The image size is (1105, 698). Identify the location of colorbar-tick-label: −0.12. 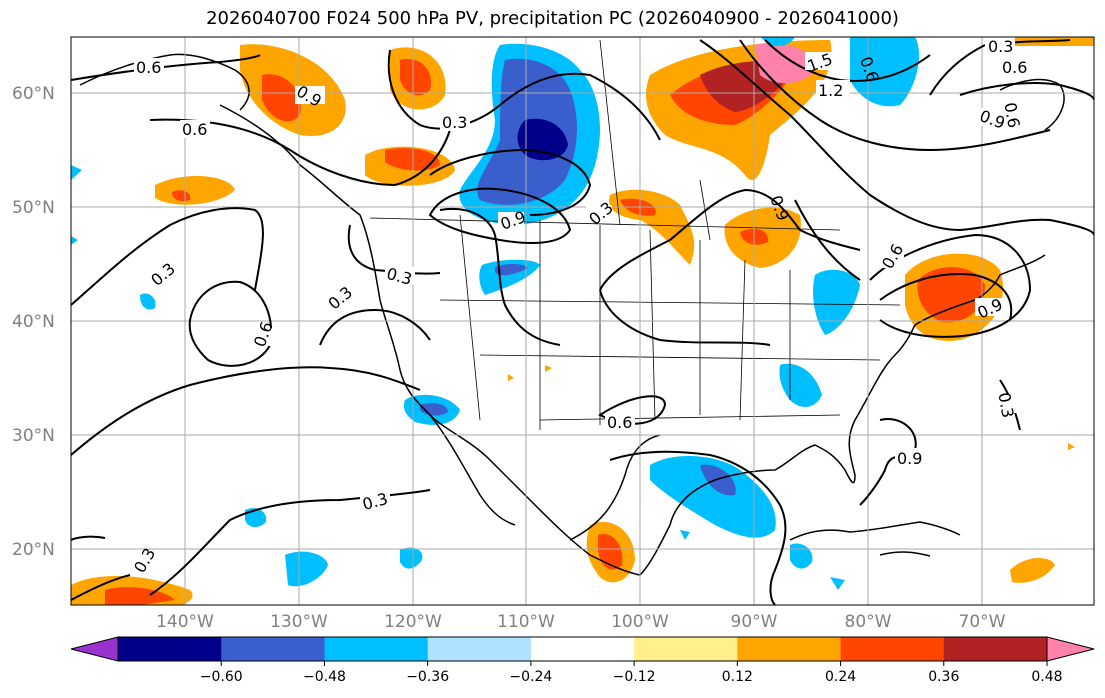
(634, 677).